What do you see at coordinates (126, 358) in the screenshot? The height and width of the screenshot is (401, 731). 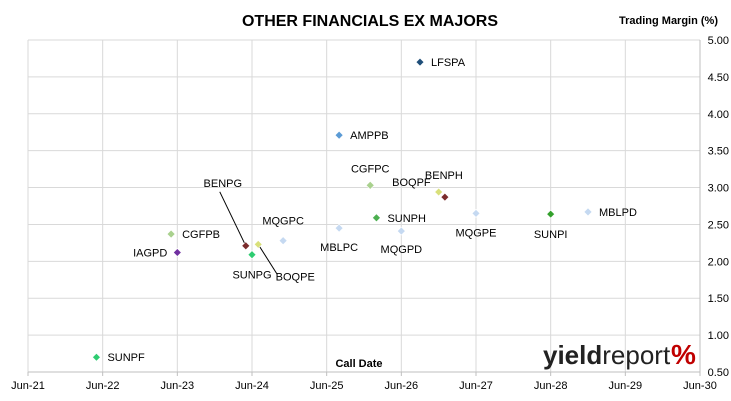 I see `point-label-sunpf: SUNPF` at bounding box center [126, 358].